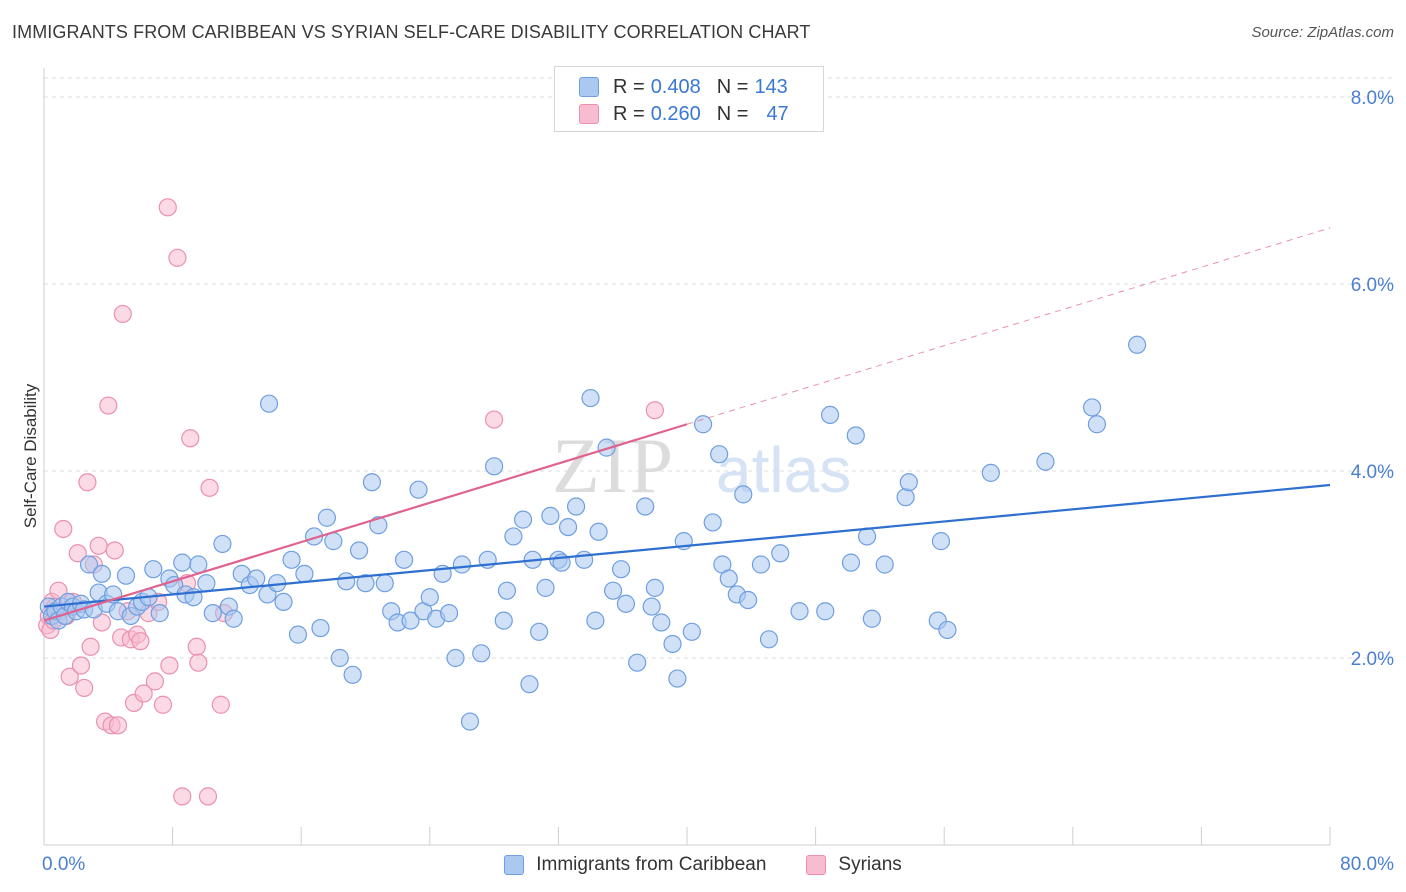 Image resolution: width=1406 pixels, height=892 pixels. I want to click on syrians-trend-extension, so click(1008, 326).